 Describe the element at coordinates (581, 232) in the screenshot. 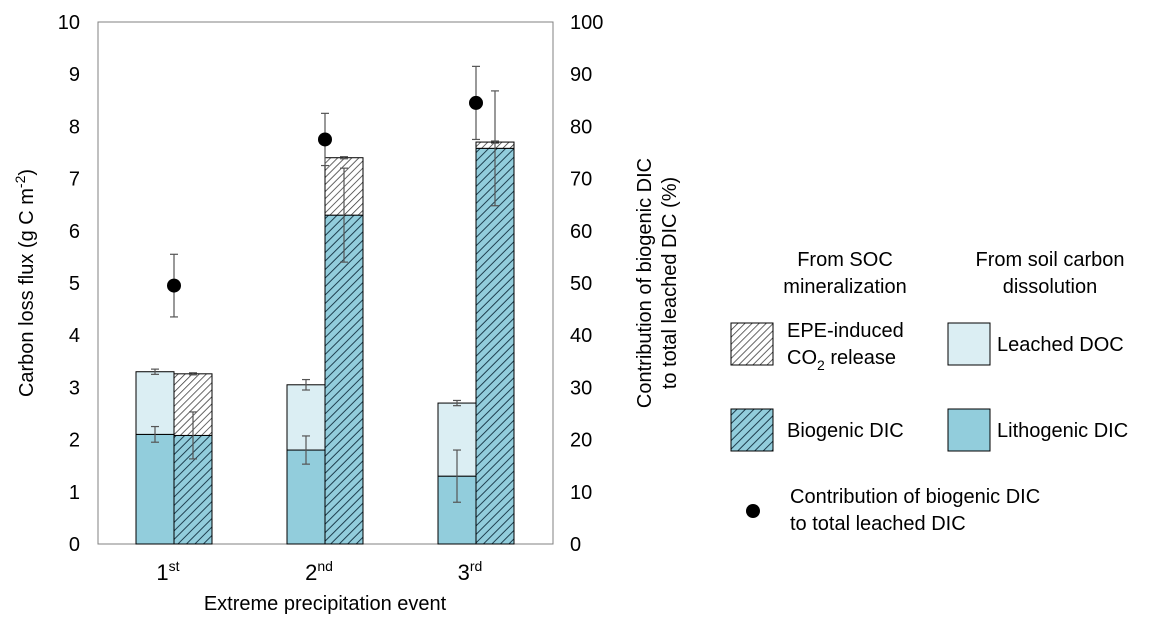

I see `y-right-tick-label: 60` at that location.